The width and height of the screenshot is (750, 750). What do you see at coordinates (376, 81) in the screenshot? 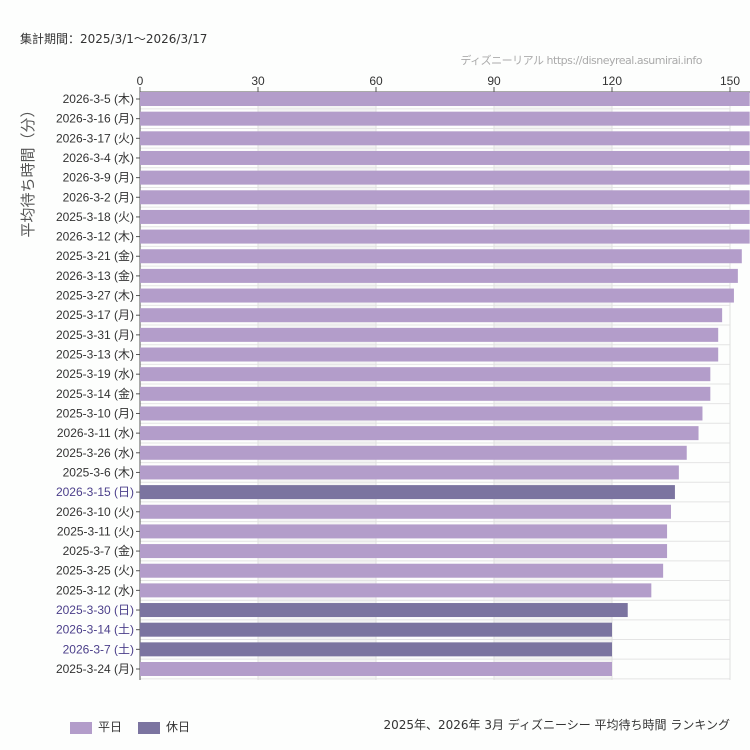
I see `x-tick-label: 60` at bounding box center [376, 81].